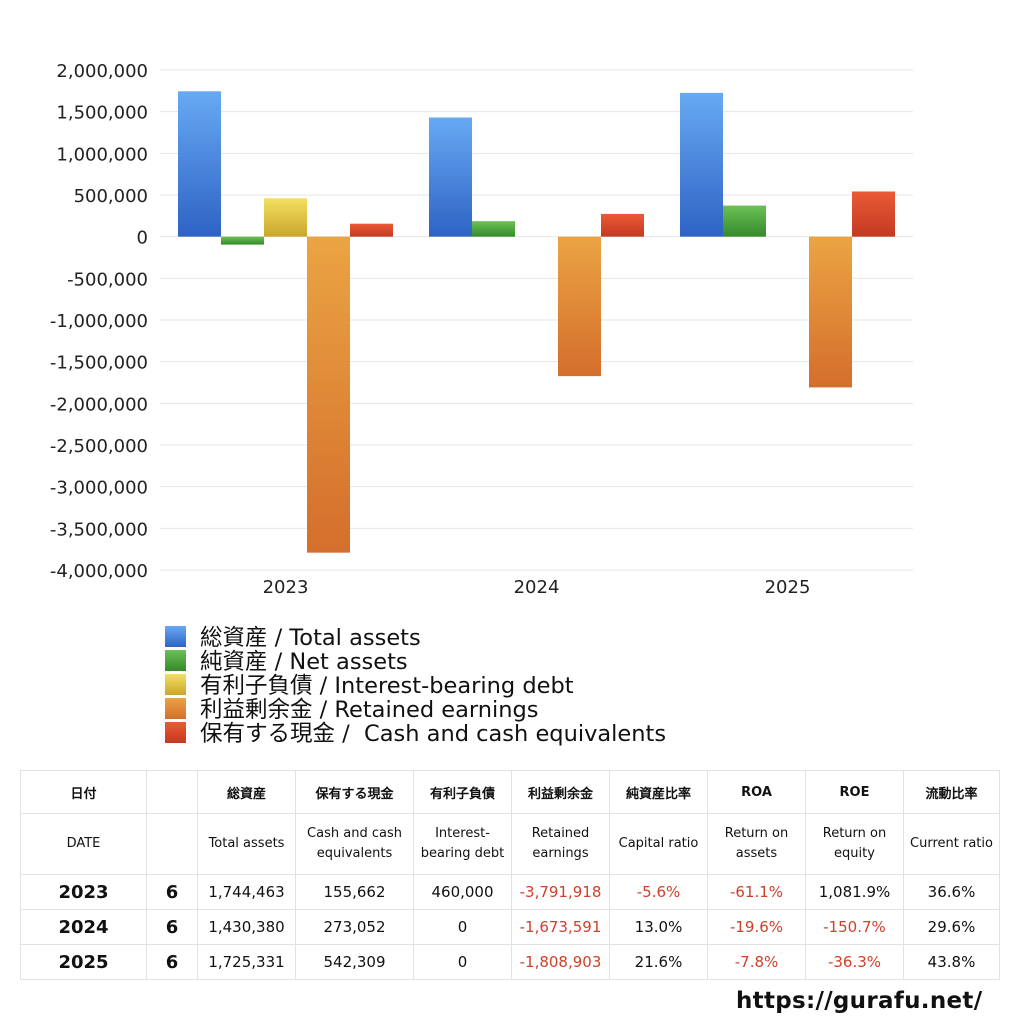 This screenshot has width=1024, height=1024. Describe the element at coordinates (99, 529) in the screenshot. I see `y-tick-label: -3,500,000` at that location.